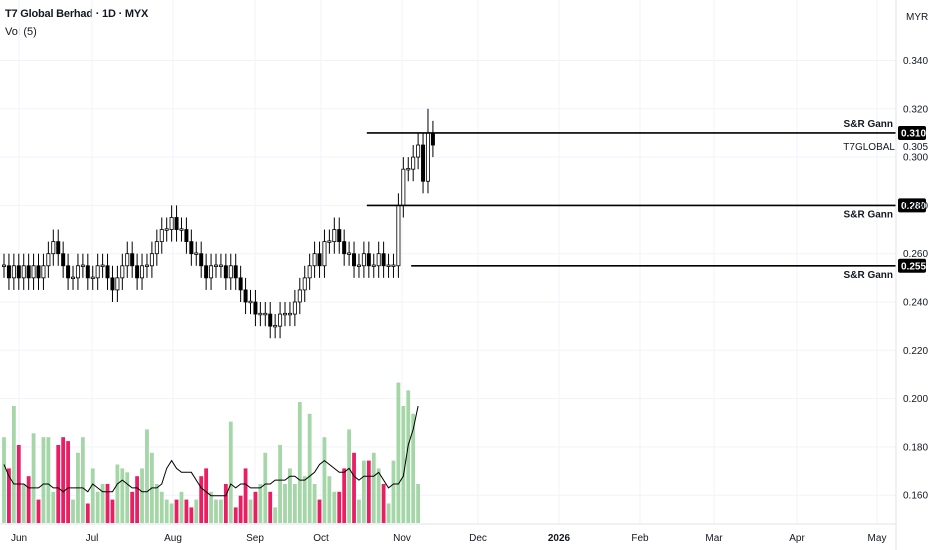  What do you see at coordinates (913, 266) in the screenshot?
I see `level-price-value: 0.255` at bounding box center [913, 266].